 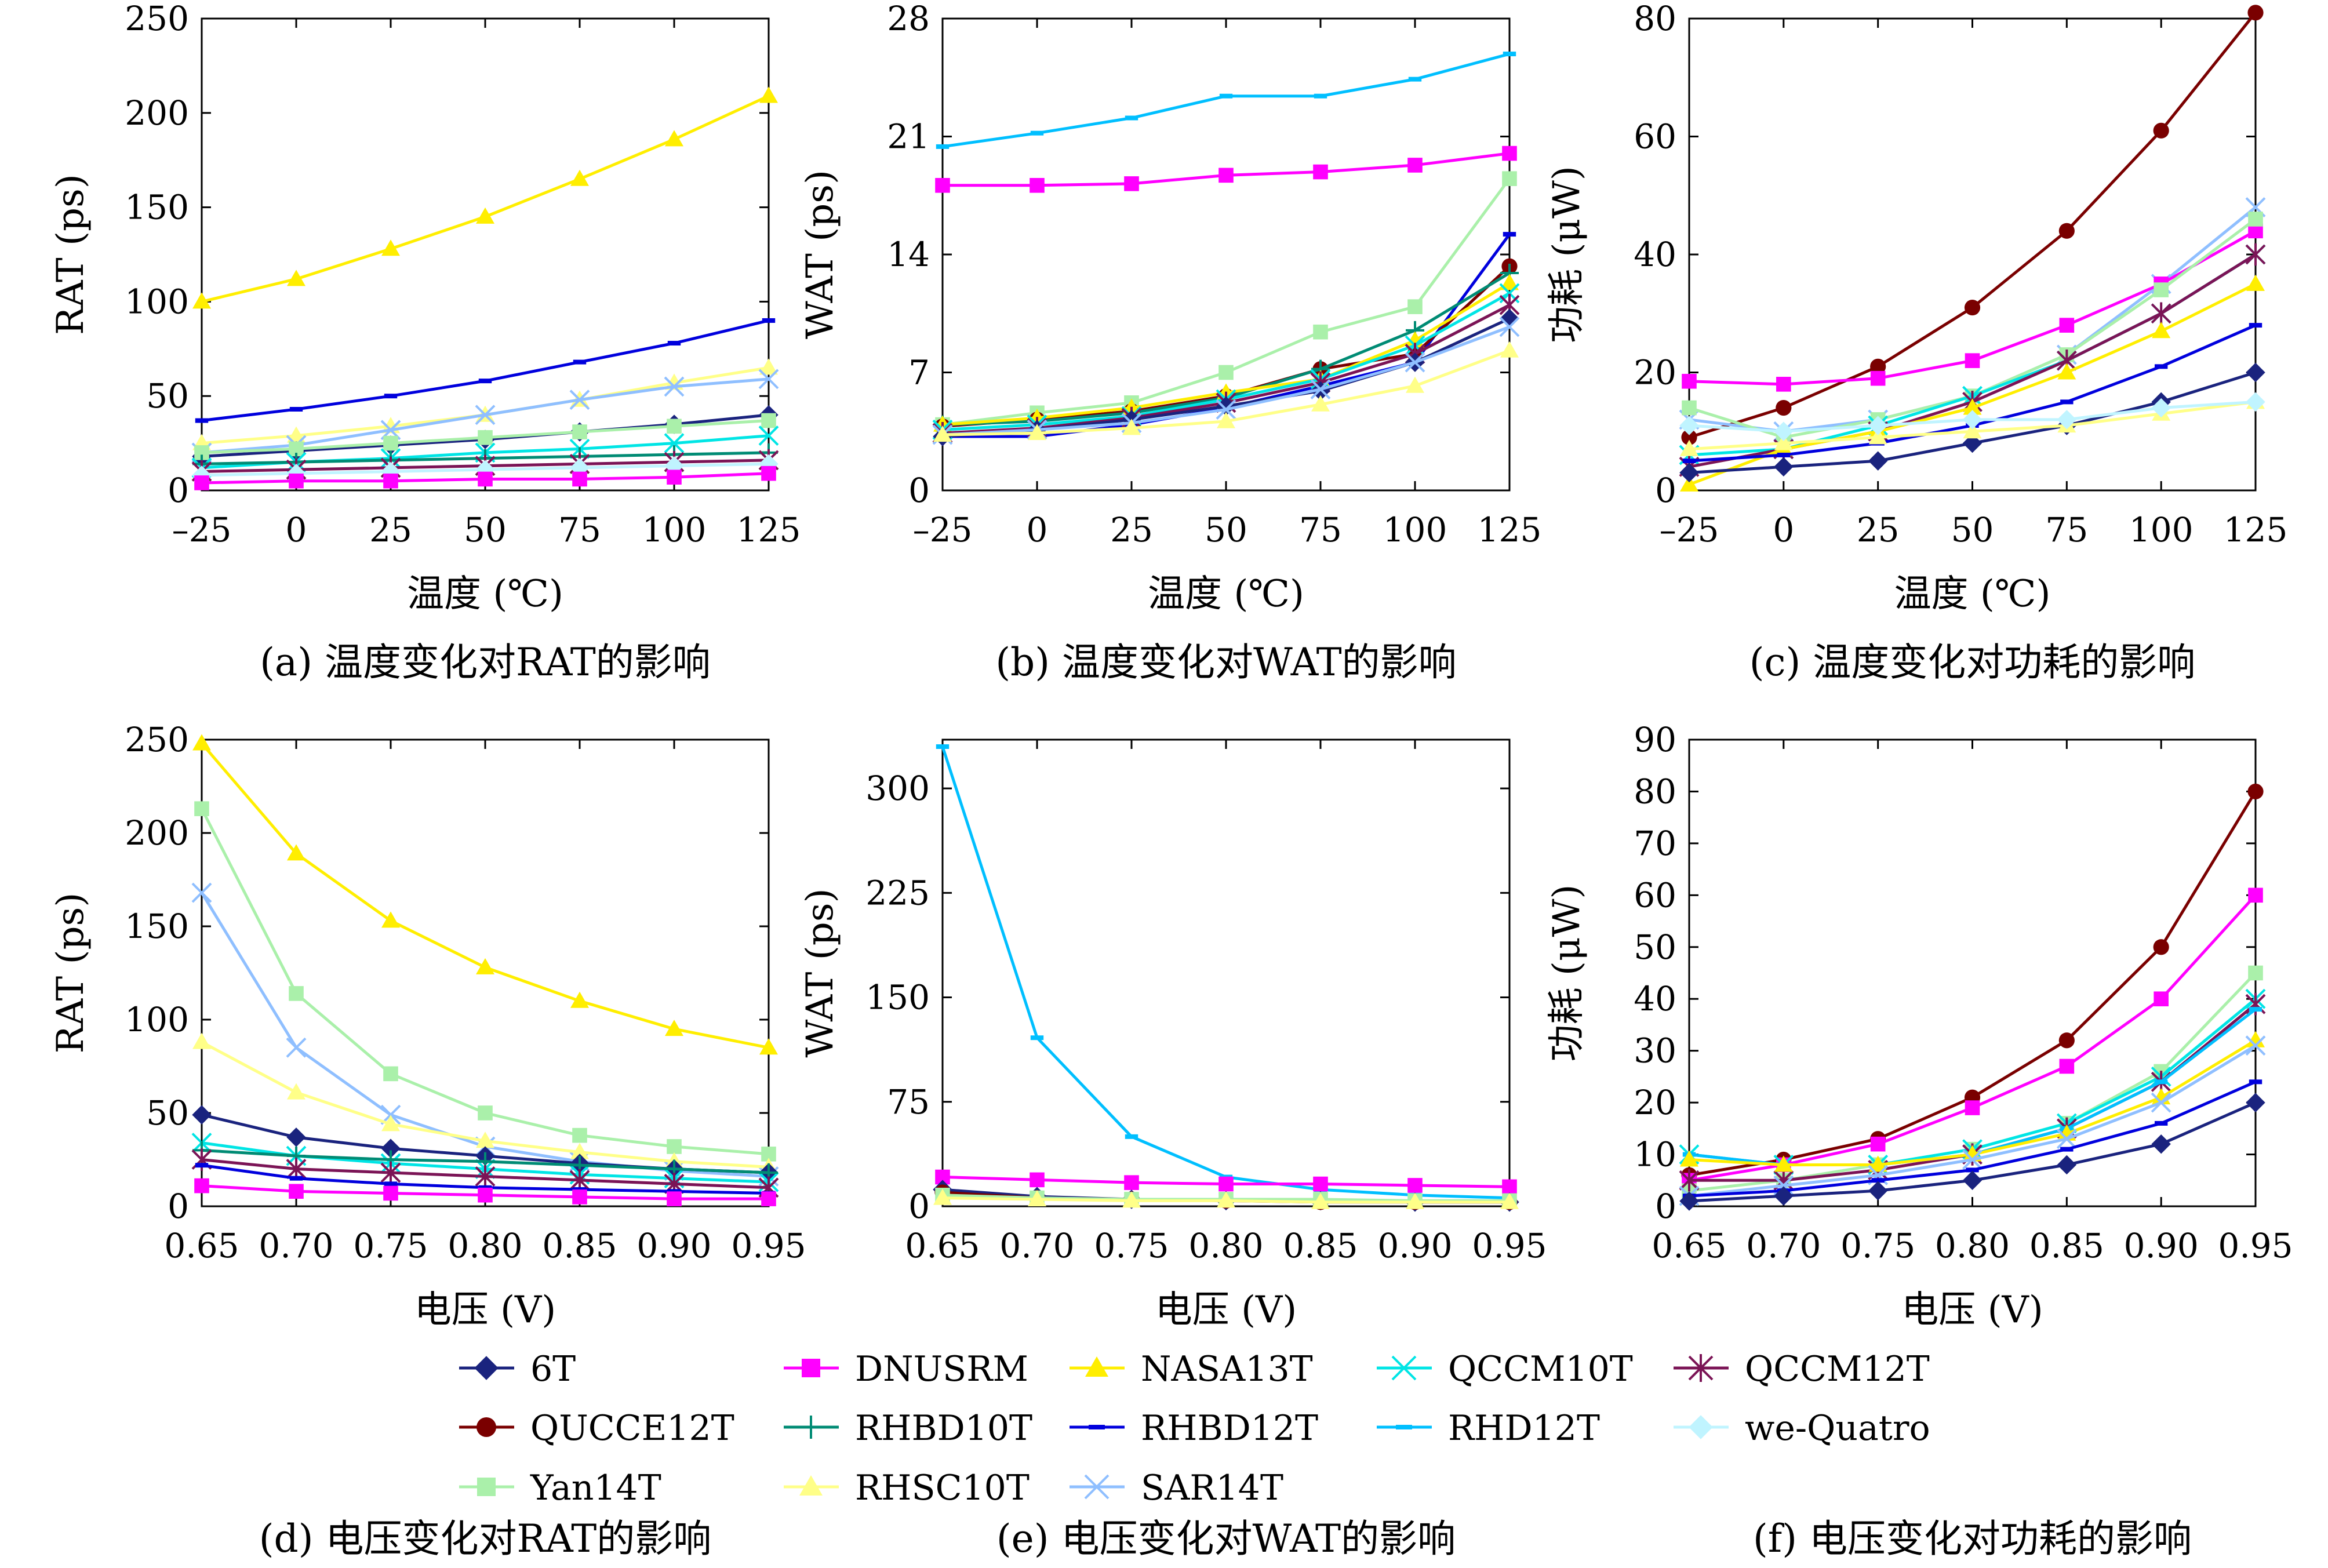 I want to click on x-tick-label: 25, so click(x=391, y=530).